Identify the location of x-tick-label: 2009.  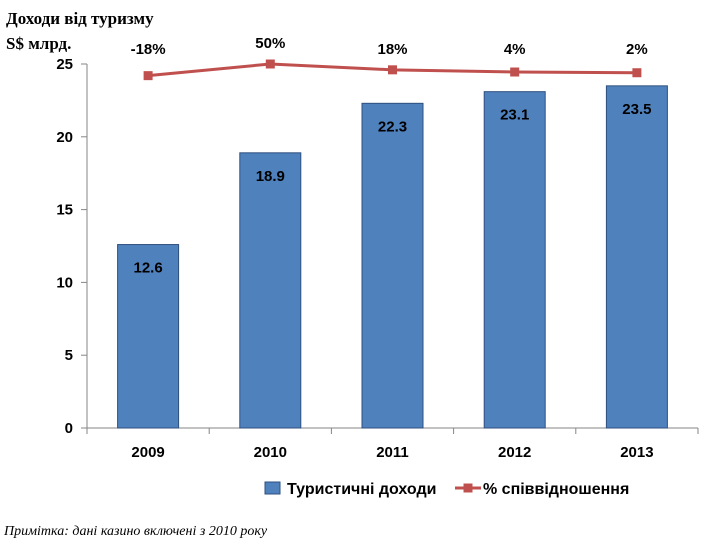
(147, 452).